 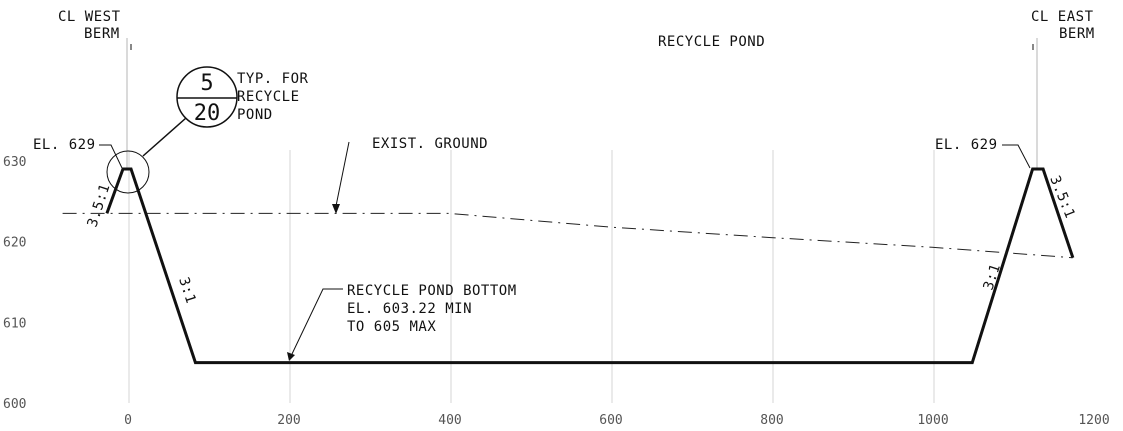 I want to click on exist-ground-label: EXIST. GROUND, so click(x=430, y=144).